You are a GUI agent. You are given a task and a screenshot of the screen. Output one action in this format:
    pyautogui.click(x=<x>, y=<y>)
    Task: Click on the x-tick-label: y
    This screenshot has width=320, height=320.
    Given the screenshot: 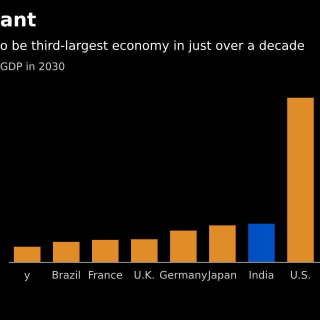 What is the action you would take?
    pyautogui.click(x=27, y=276)
    